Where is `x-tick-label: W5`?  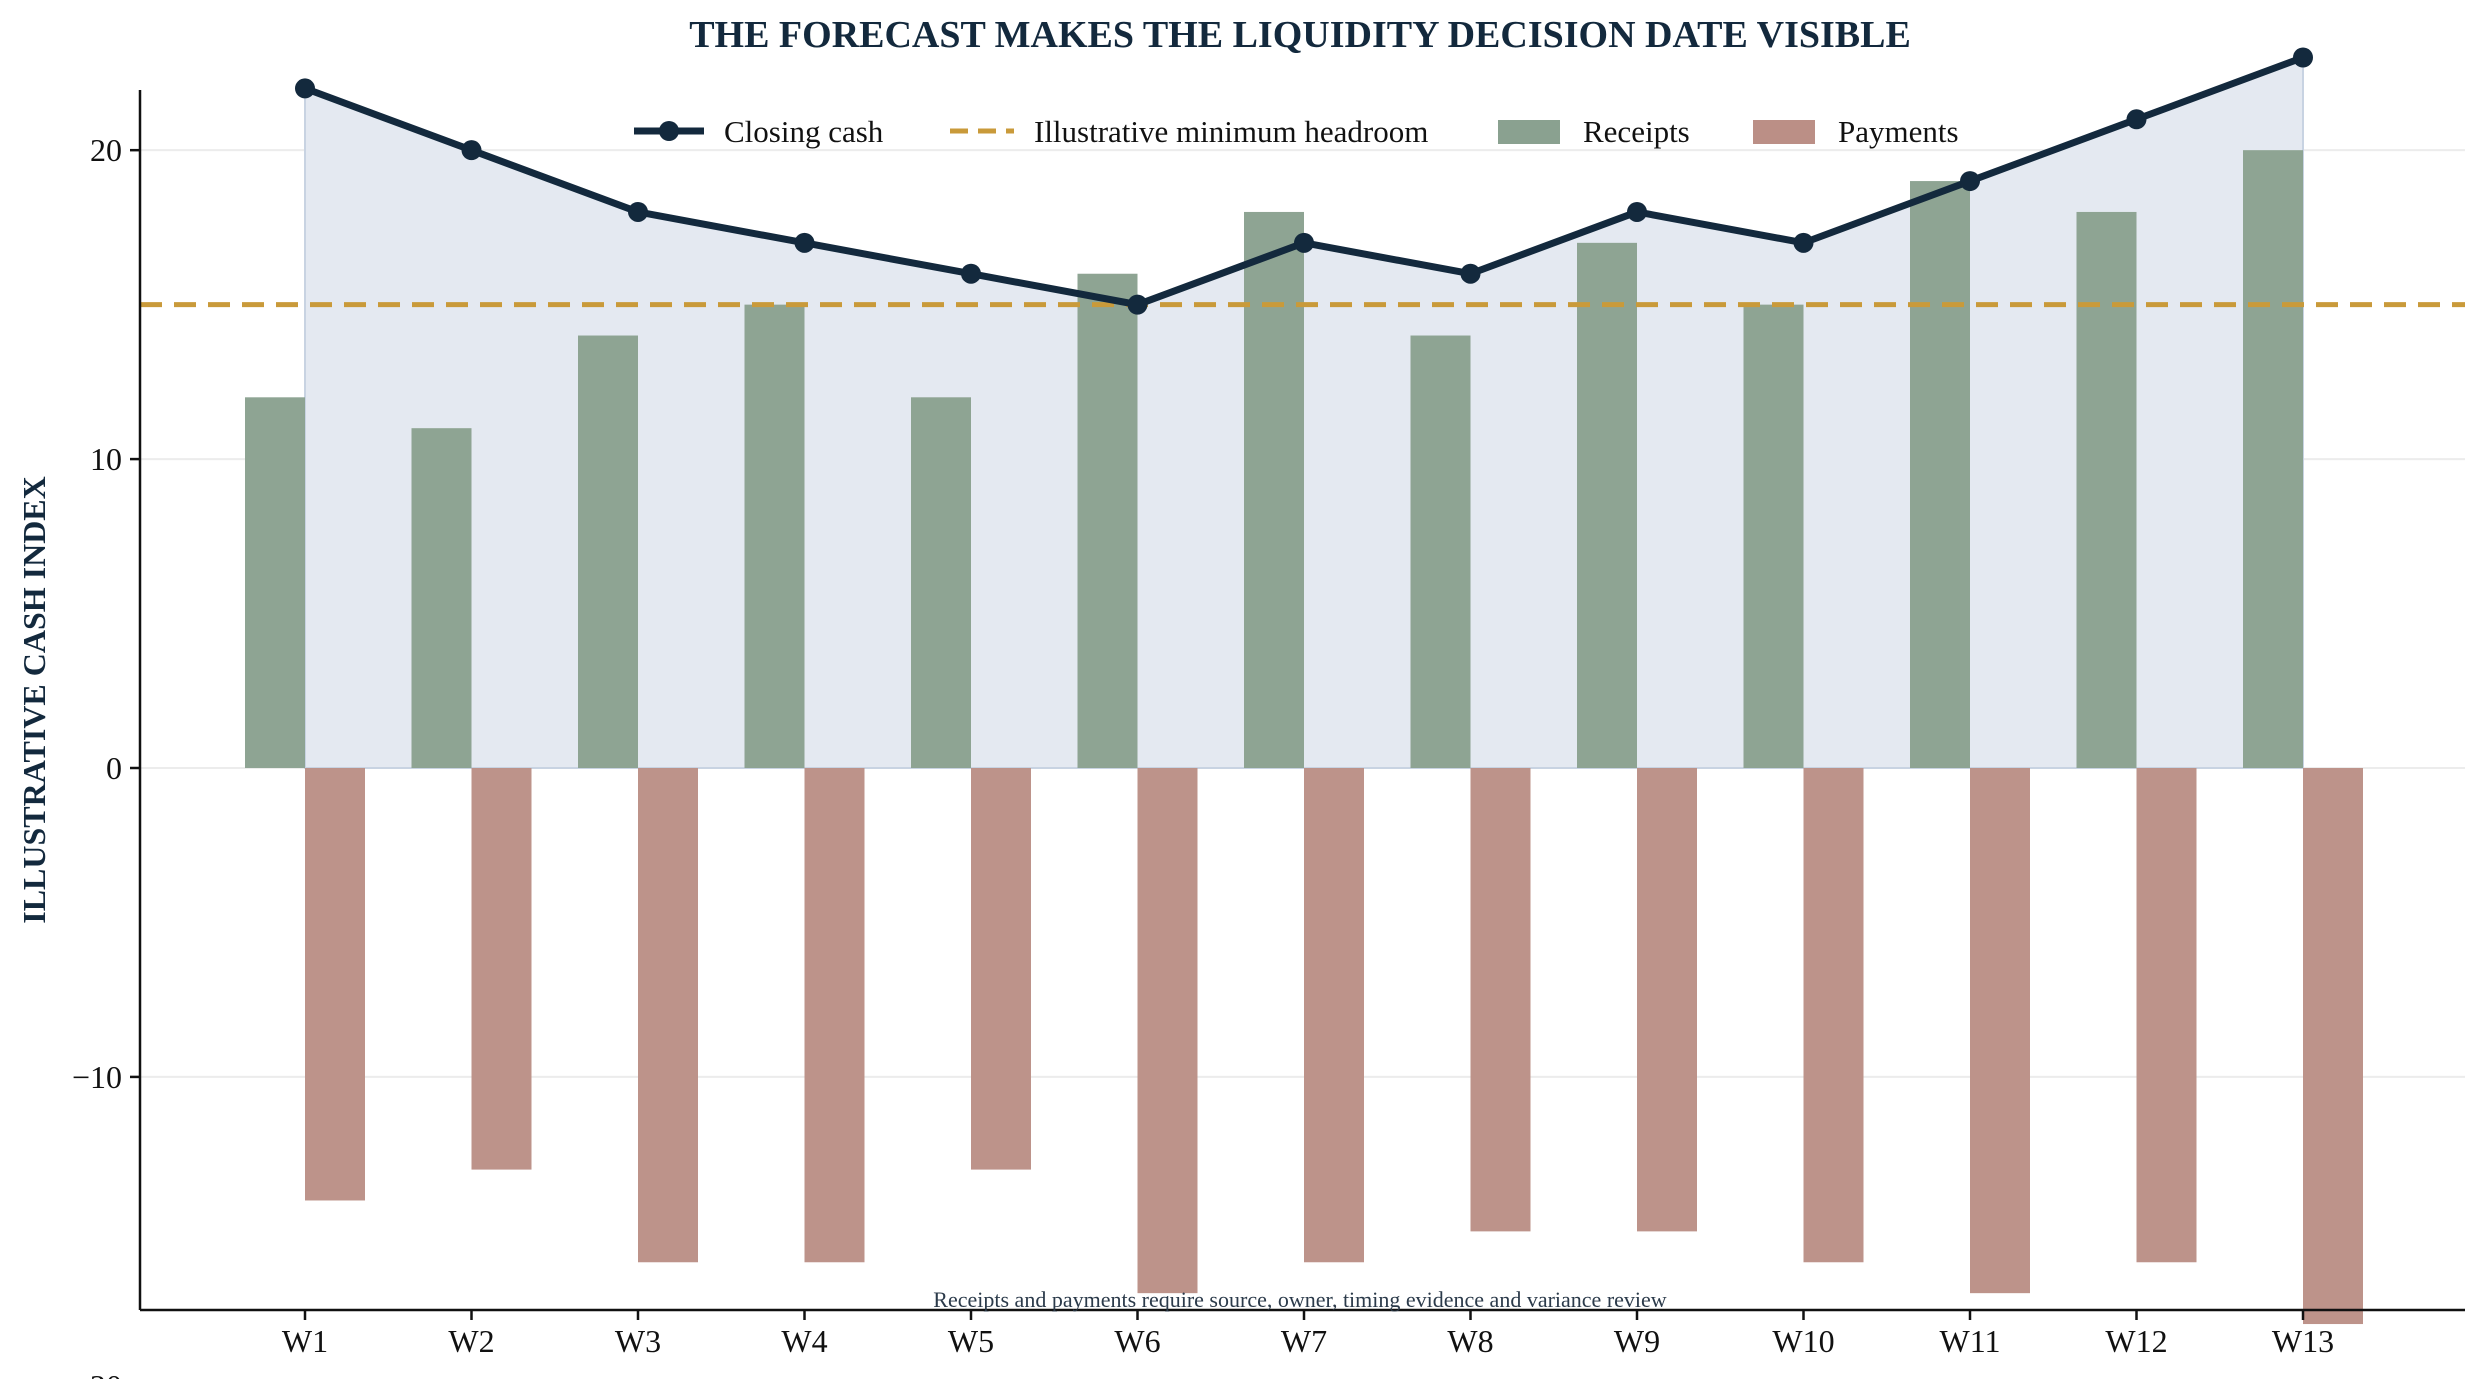 x-tick-label: W5 is located at coordinates (971, 1341).